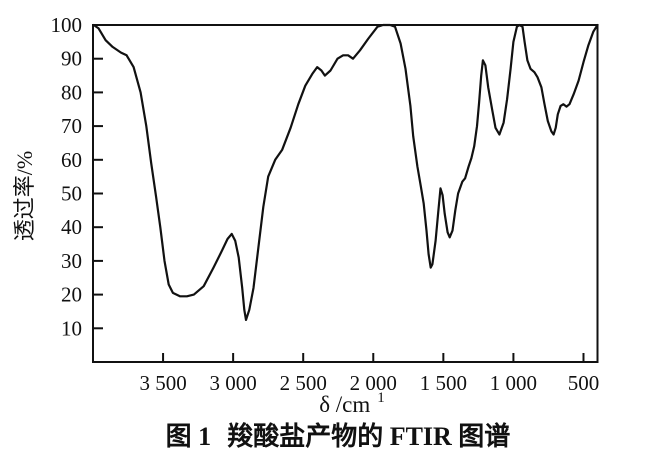 The width and height of the screenshot is (664, 459). Describe the element at coordinates (381, 398) in the screenshot. I see `x-axis-label-superscript: 1` at that location.